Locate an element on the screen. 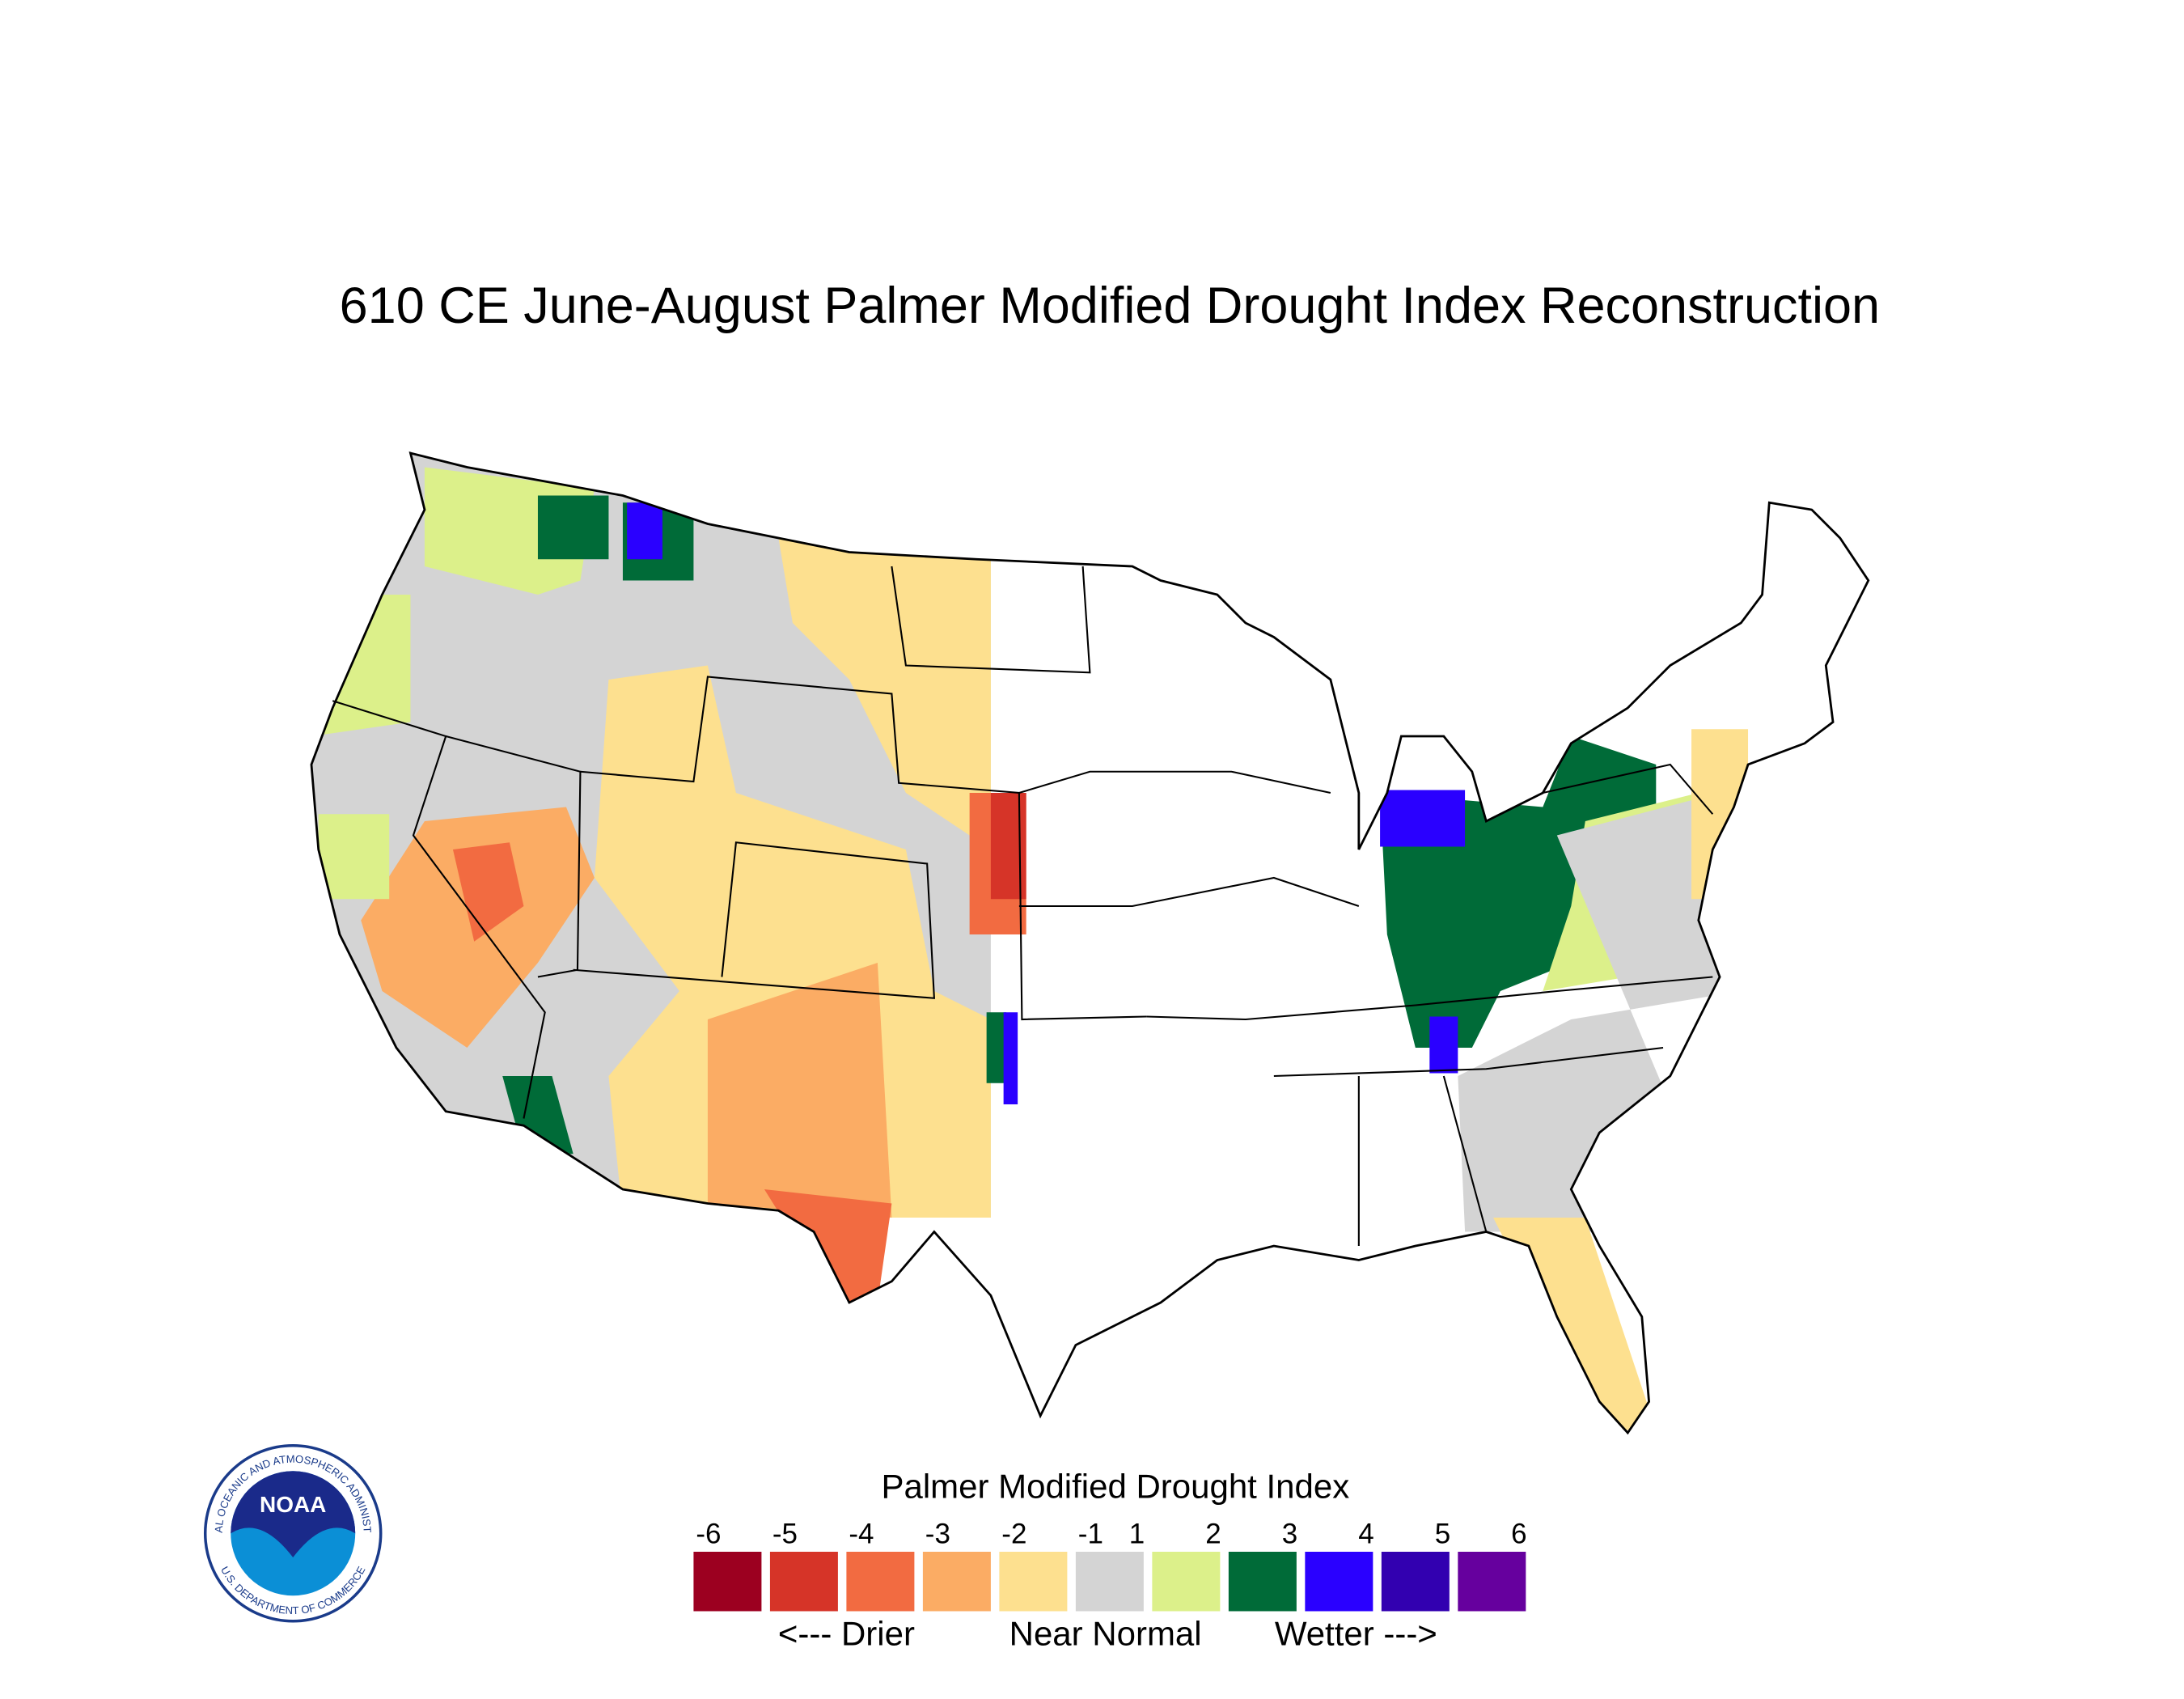  legend-tick-label: 3 is located at coordinates (1289, 1533).